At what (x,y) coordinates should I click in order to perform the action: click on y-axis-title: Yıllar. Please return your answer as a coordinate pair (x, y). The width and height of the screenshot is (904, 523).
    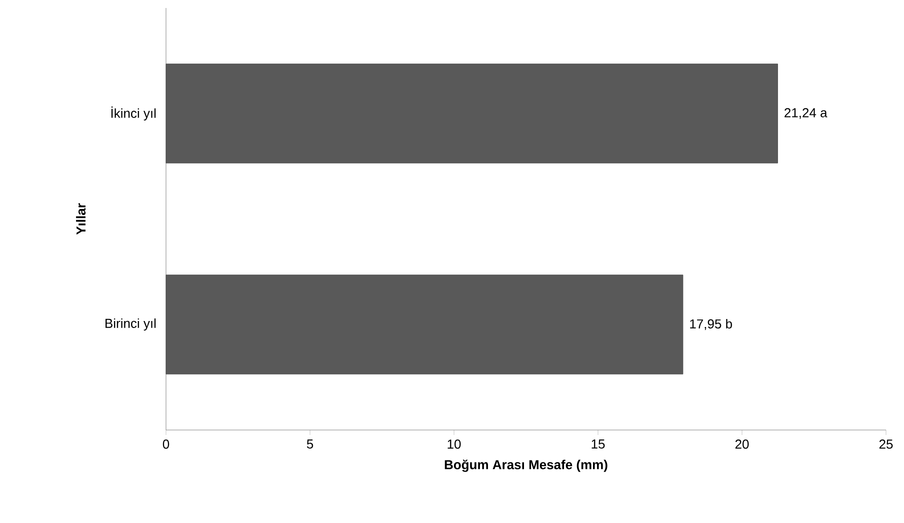
    Looking at the image, I should click on (81, 219).